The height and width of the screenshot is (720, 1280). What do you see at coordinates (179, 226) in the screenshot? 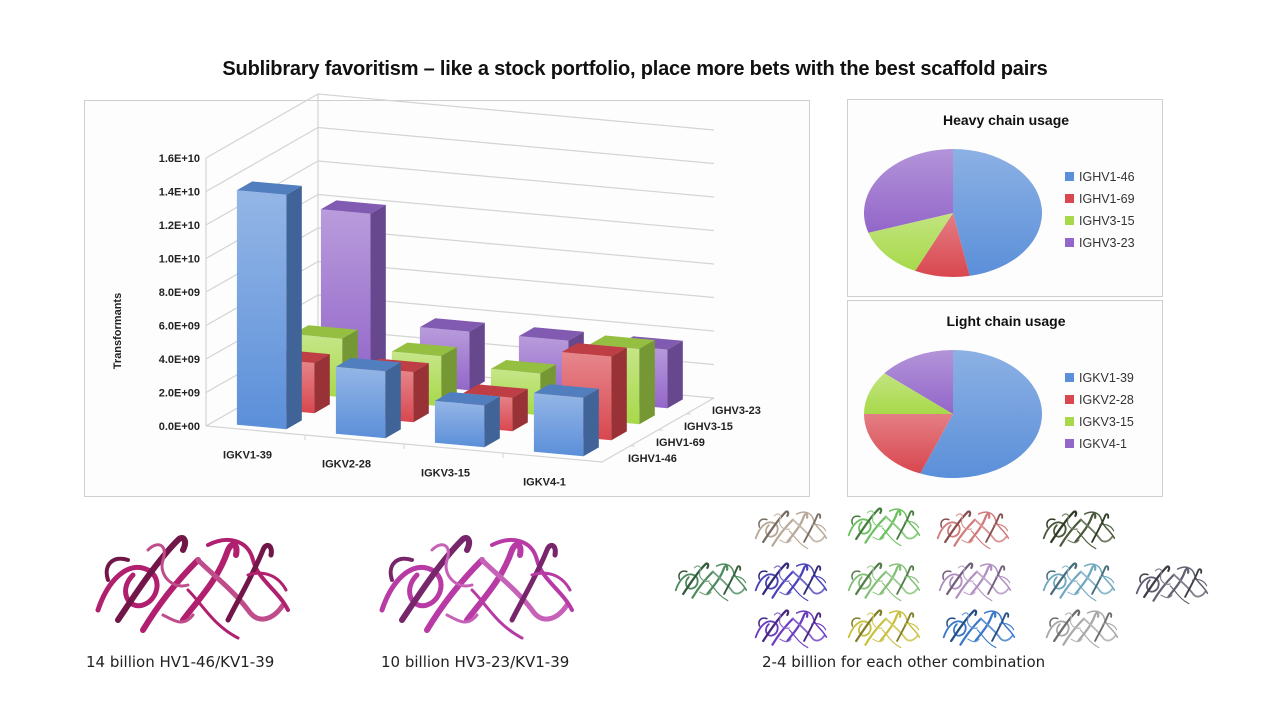
I see `y-tick-label: 1.2E+10` at bounding box center [179, 226].